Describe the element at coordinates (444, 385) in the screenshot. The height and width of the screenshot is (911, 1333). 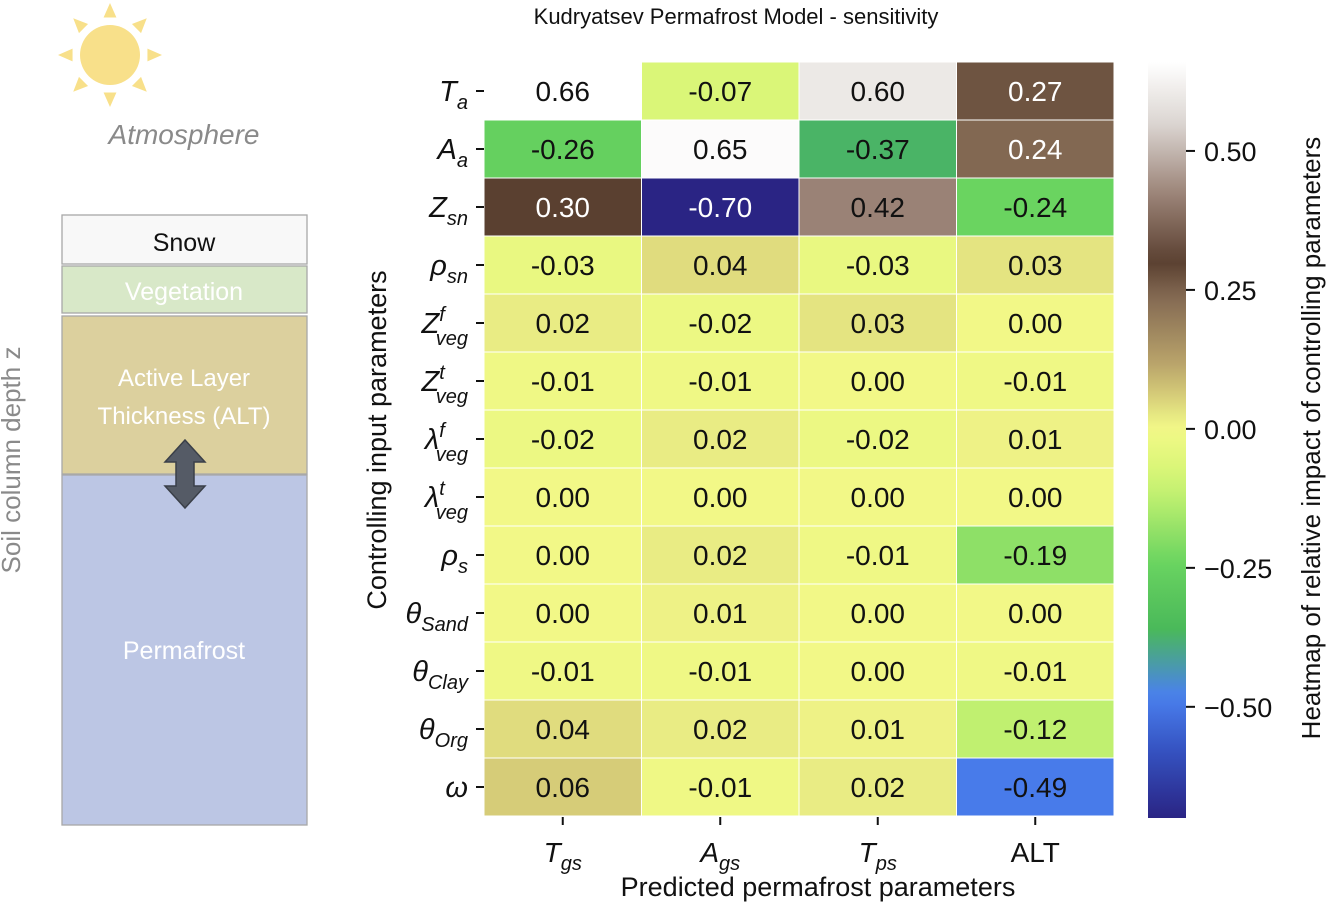
I see `row-tick-label: Zt veg` at that location.